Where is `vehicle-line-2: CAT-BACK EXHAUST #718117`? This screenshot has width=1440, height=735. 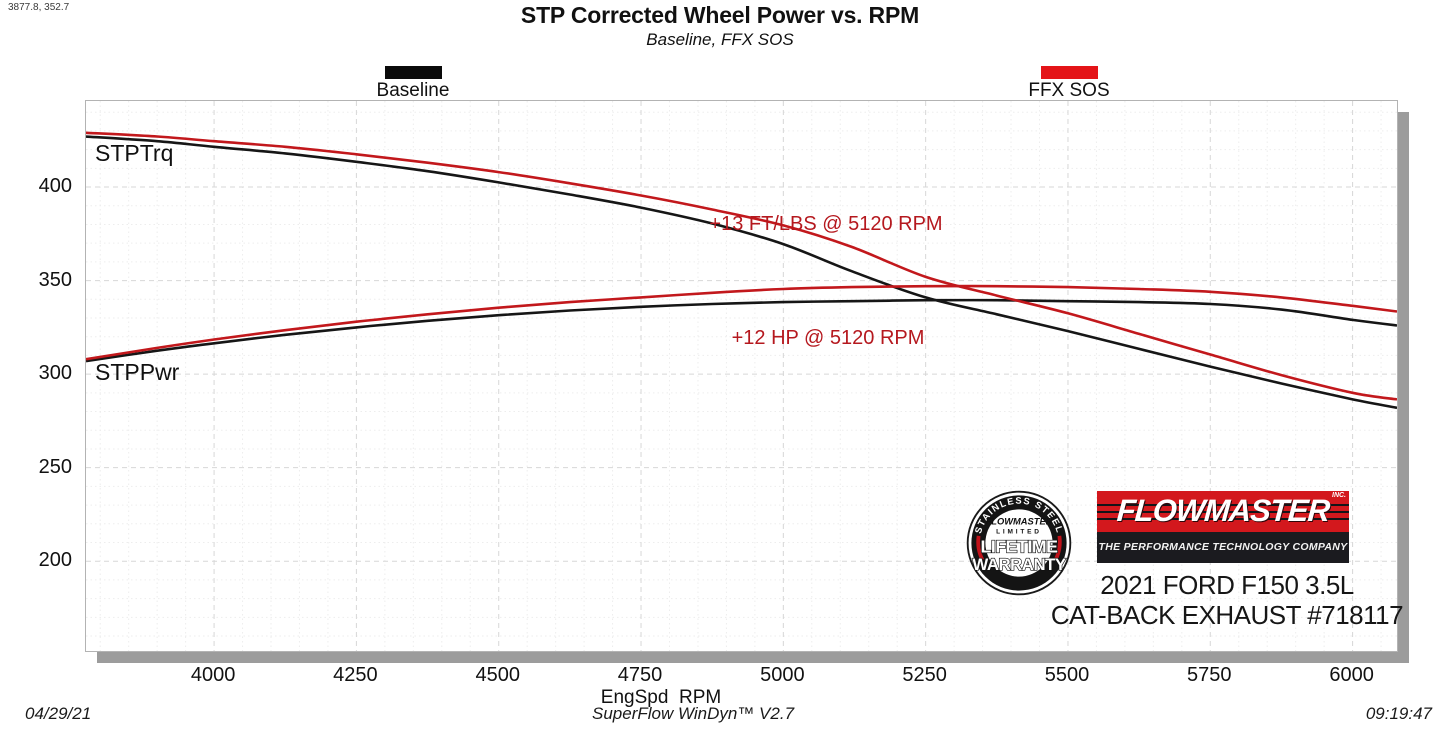 vehicle-line-2: CAT-BACK EXHAUST #718117 is located at coordinates (1227, 615).